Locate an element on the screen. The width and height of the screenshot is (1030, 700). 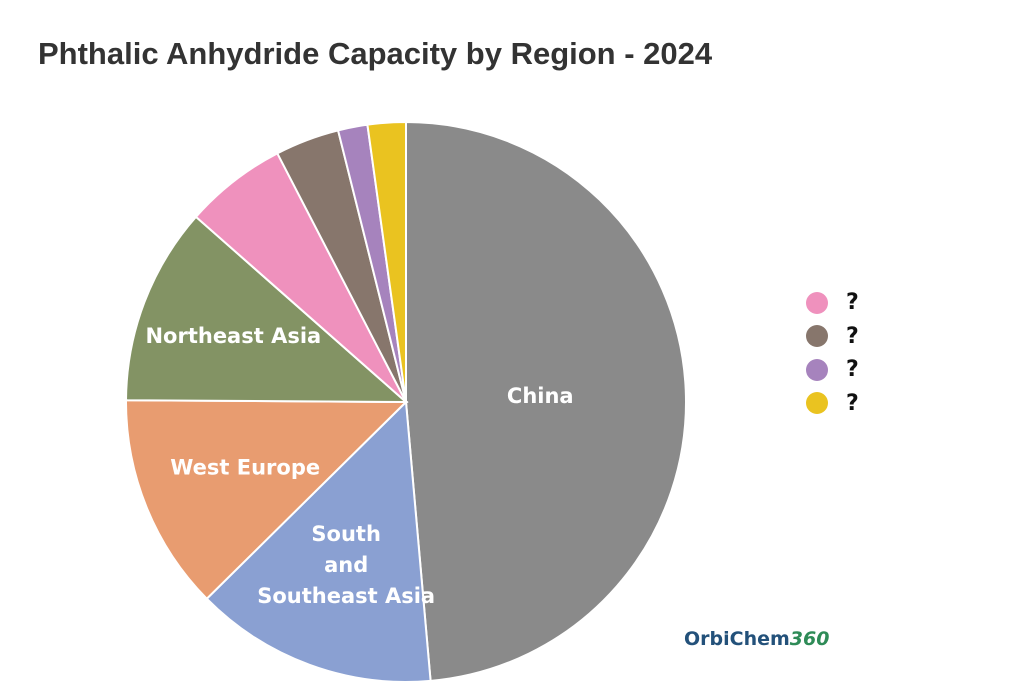
orbichem-logo: OrbiChem360 is located at coordinates (756, 639).